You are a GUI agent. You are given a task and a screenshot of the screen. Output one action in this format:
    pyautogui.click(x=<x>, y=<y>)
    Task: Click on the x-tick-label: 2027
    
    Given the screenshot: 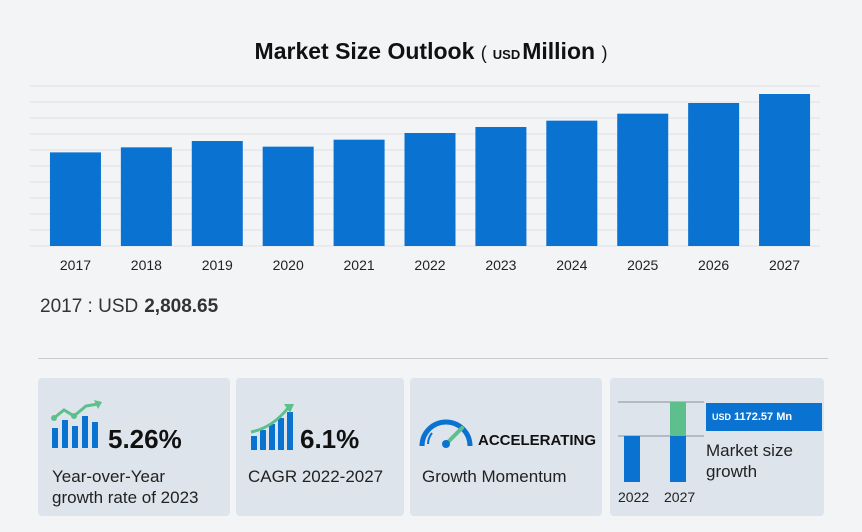 What is the action you would take?
    pyautogui.click(x=784, y=265)
    